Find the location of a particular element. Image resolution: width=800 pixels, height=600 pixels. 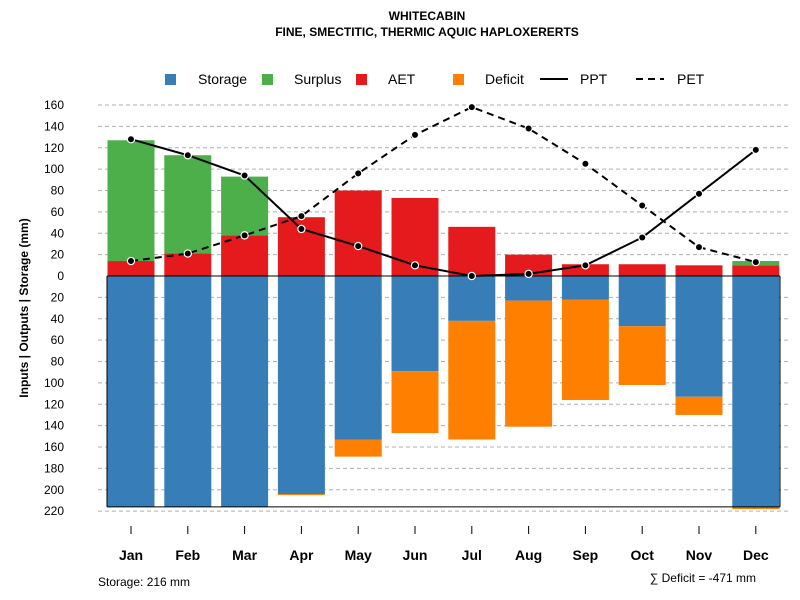

x-tick-label: Jan is located at coordinates (131, 555).